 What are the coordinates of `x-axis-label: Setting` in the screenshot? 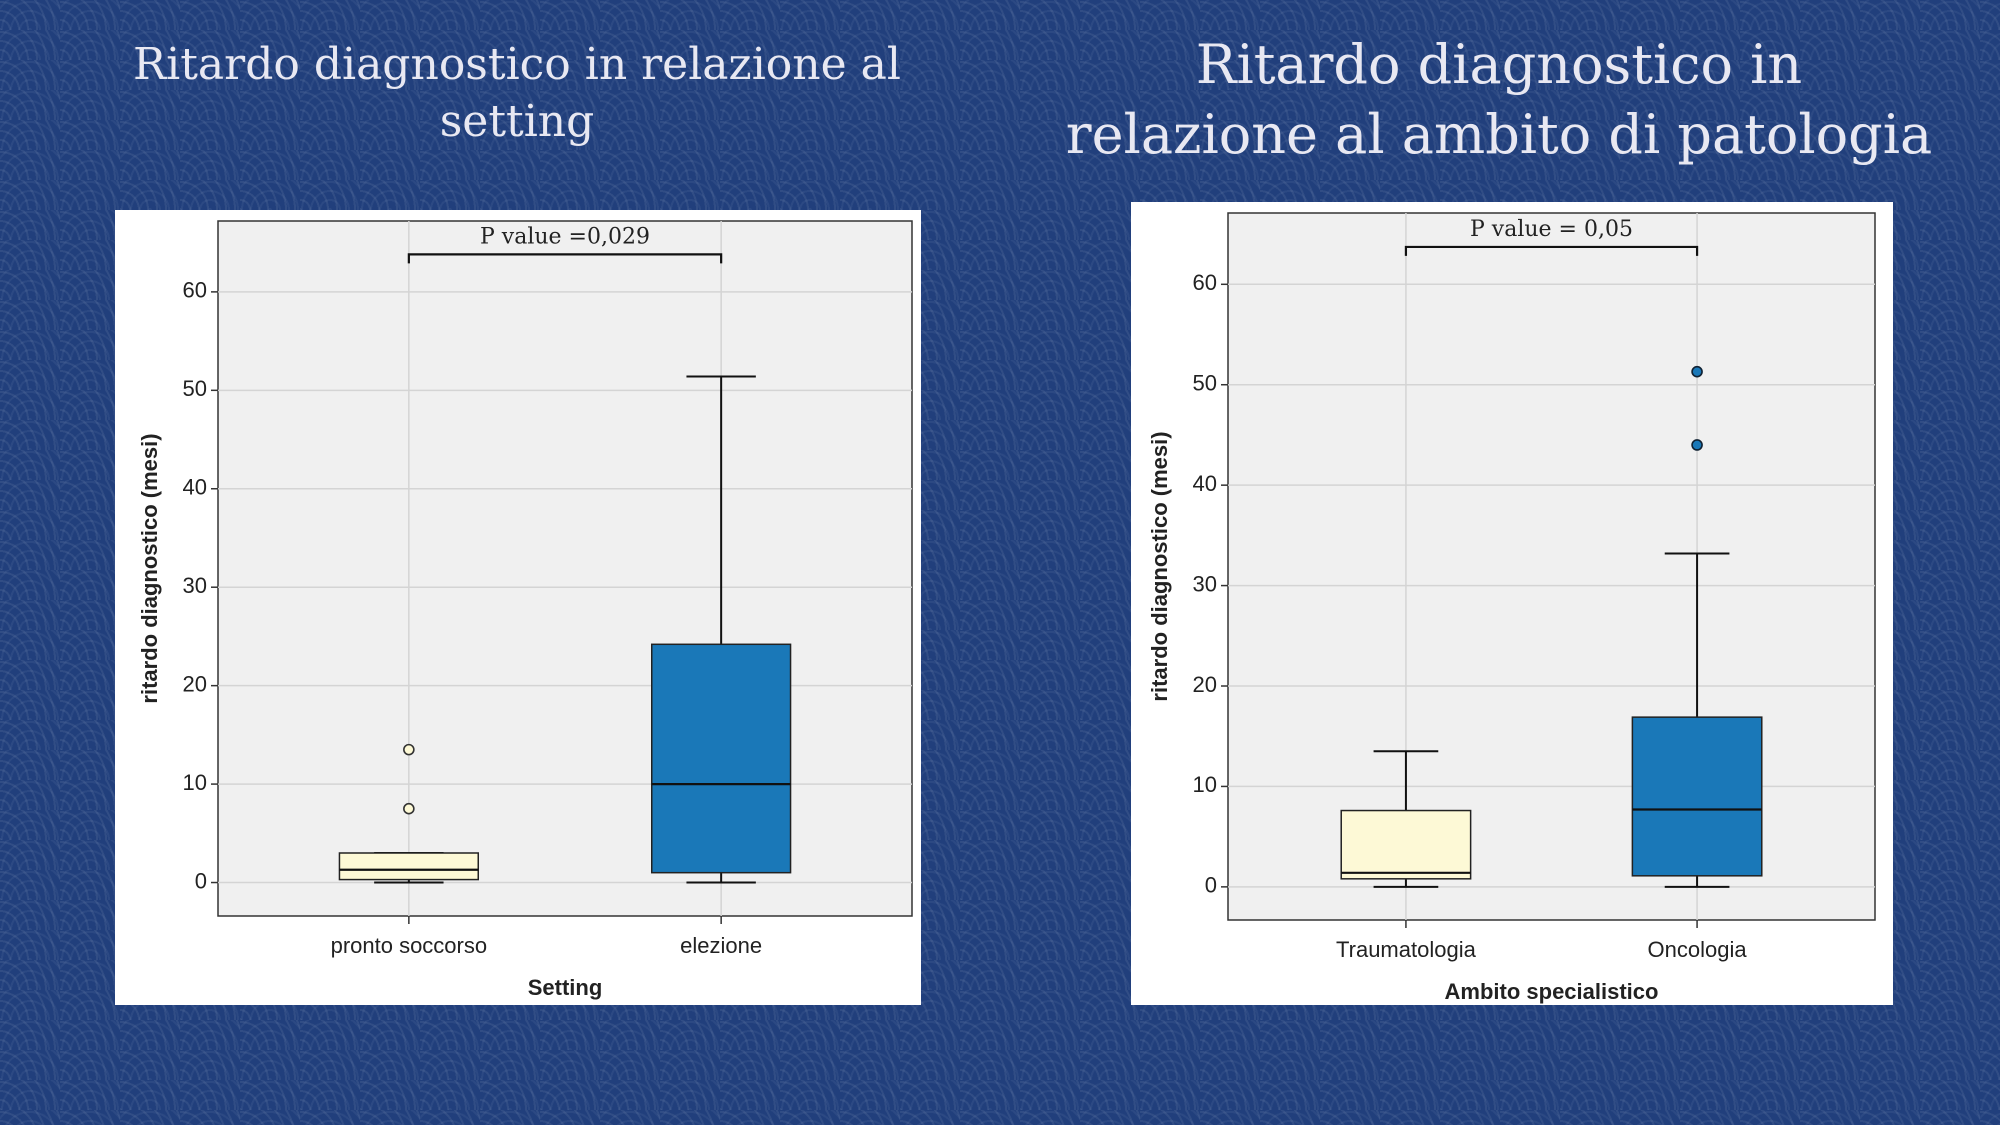 It's located at (565, 987).